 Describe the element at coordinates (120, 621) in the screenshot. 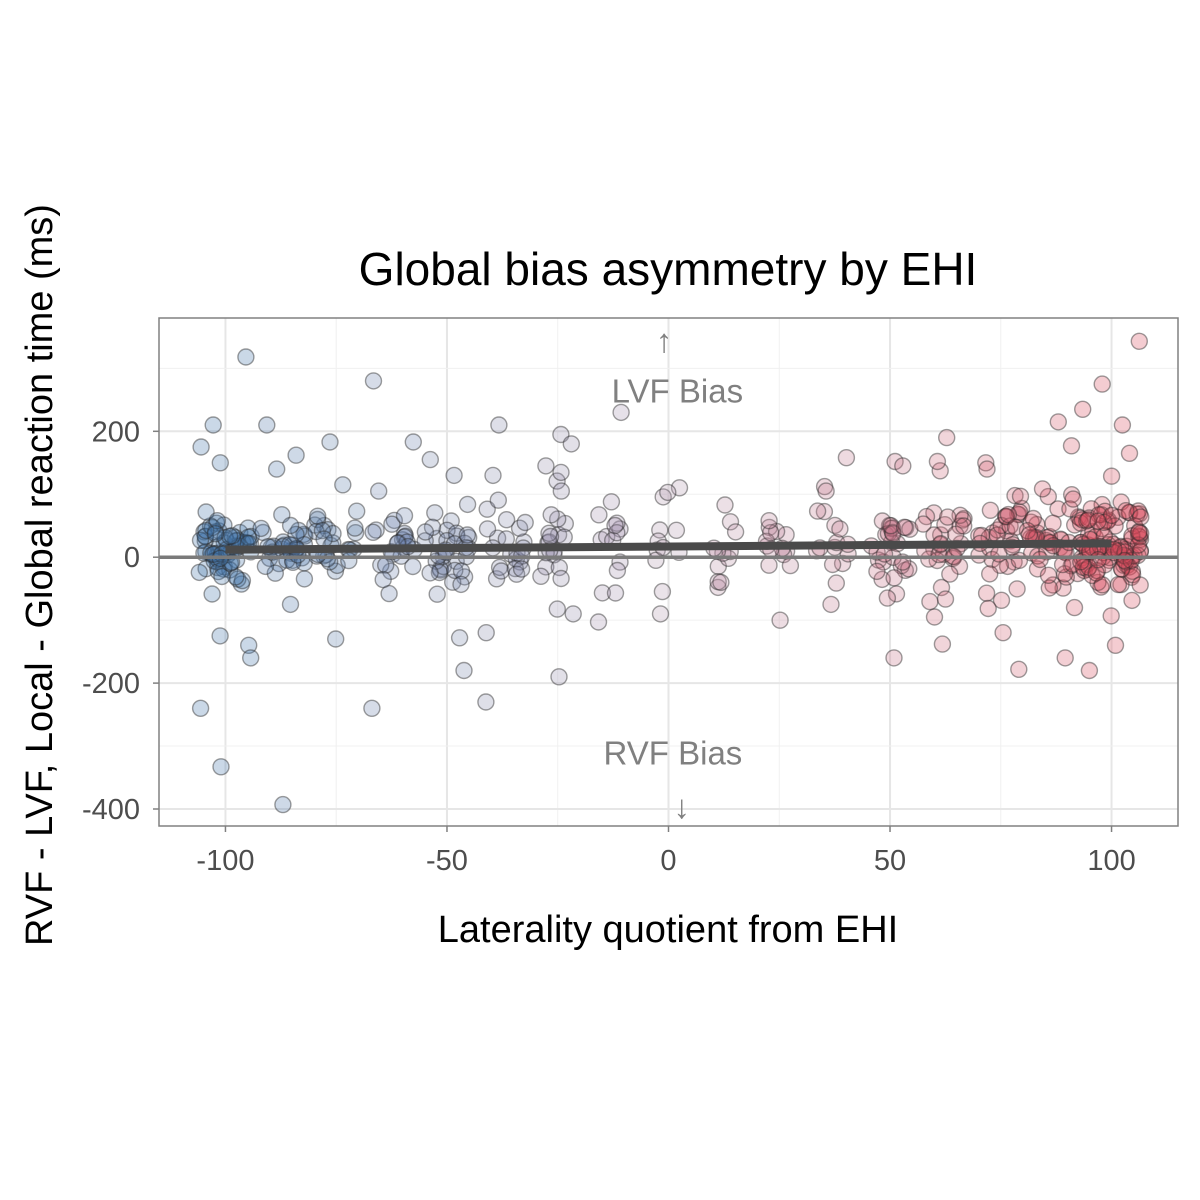

I see `y-axis-ticks: -400 -200 0 200` at that location.